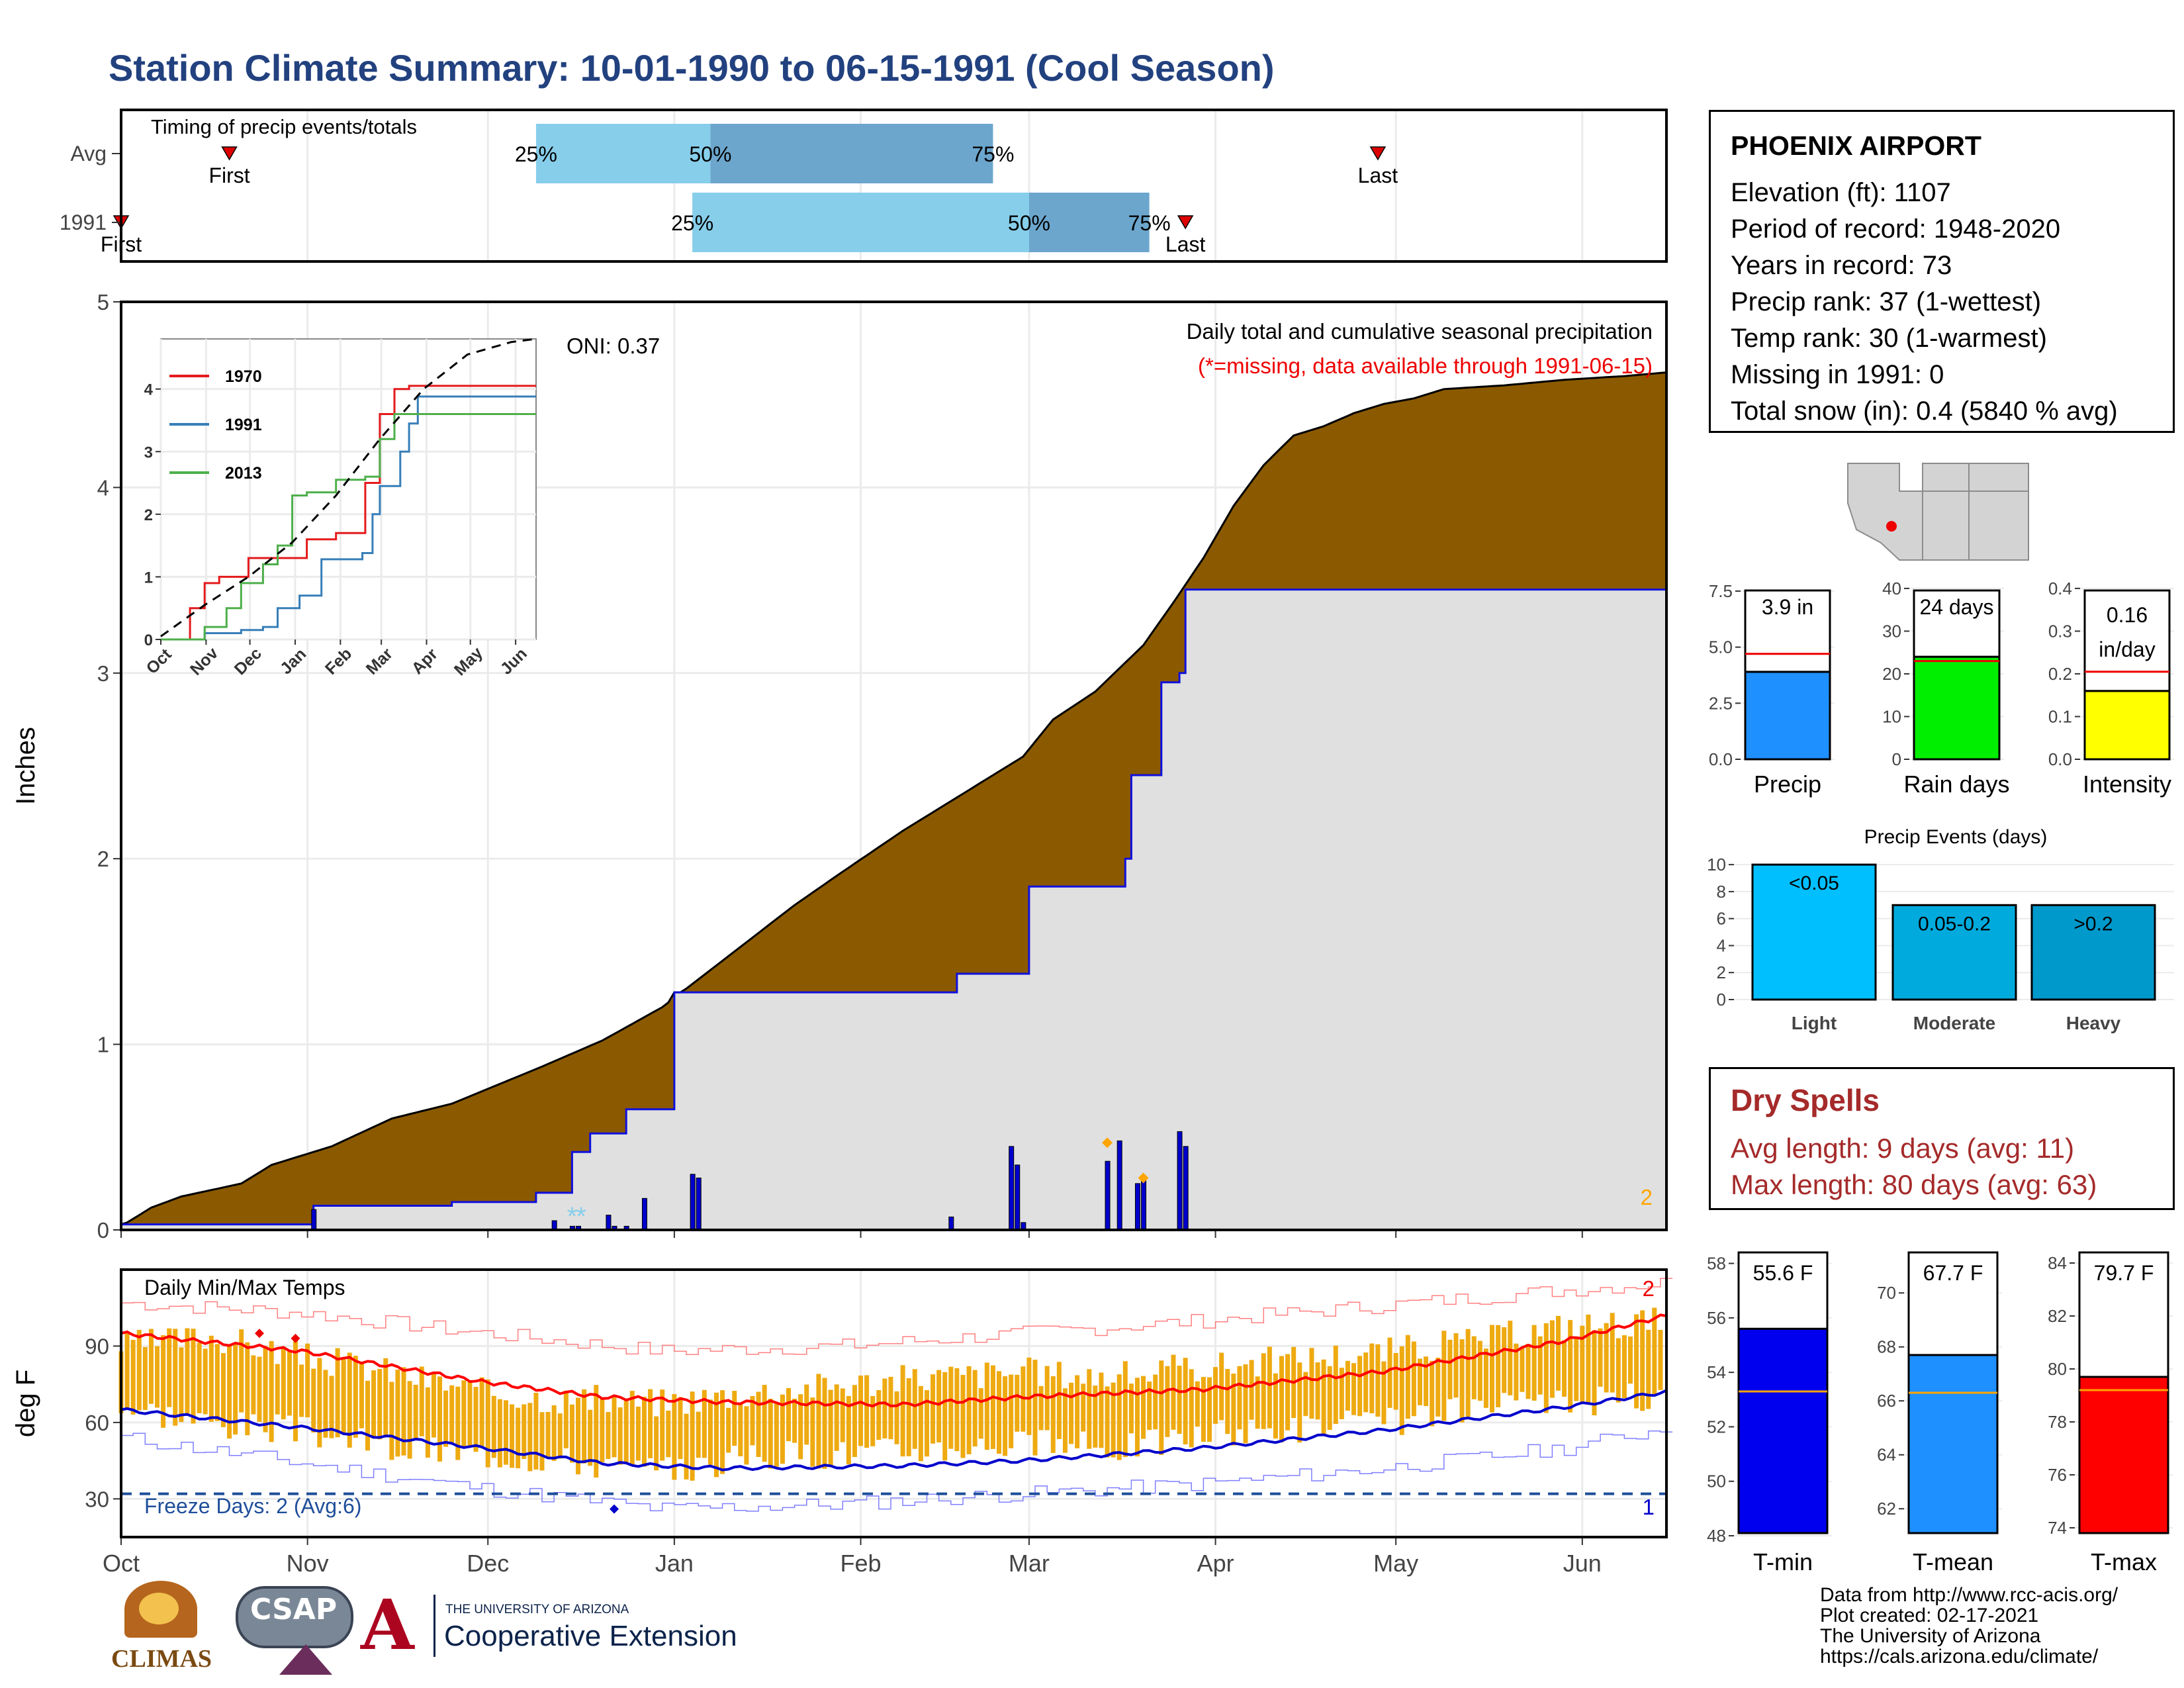  What do you see at coordinates (993, 154) in the screenshot?
I see `timing-label-75: 75%` at bounding box center [993, 154].